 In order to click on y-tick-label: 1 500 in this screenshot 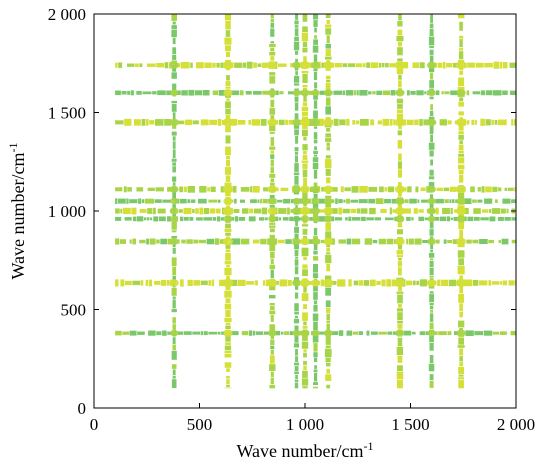, I will do `click(67, 113)`.